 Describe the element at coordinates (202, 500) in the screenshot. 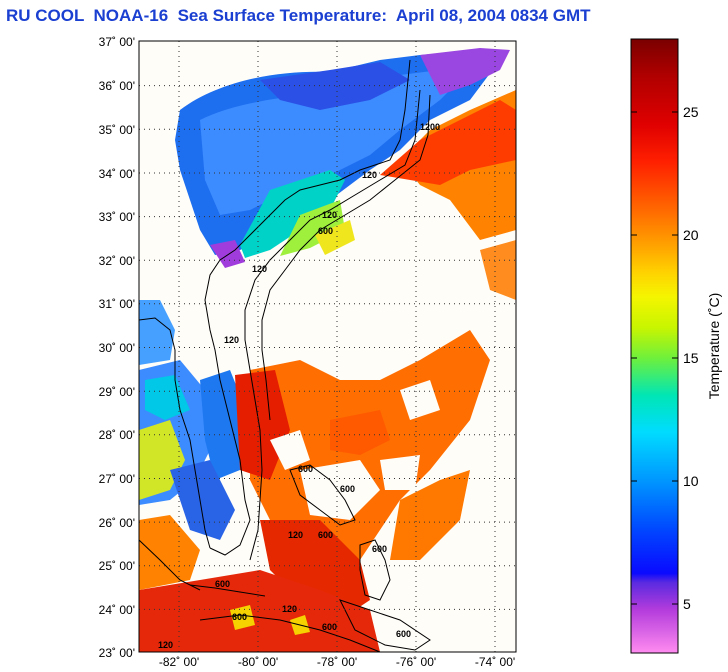

I see `florida-interior-blue` at that location.